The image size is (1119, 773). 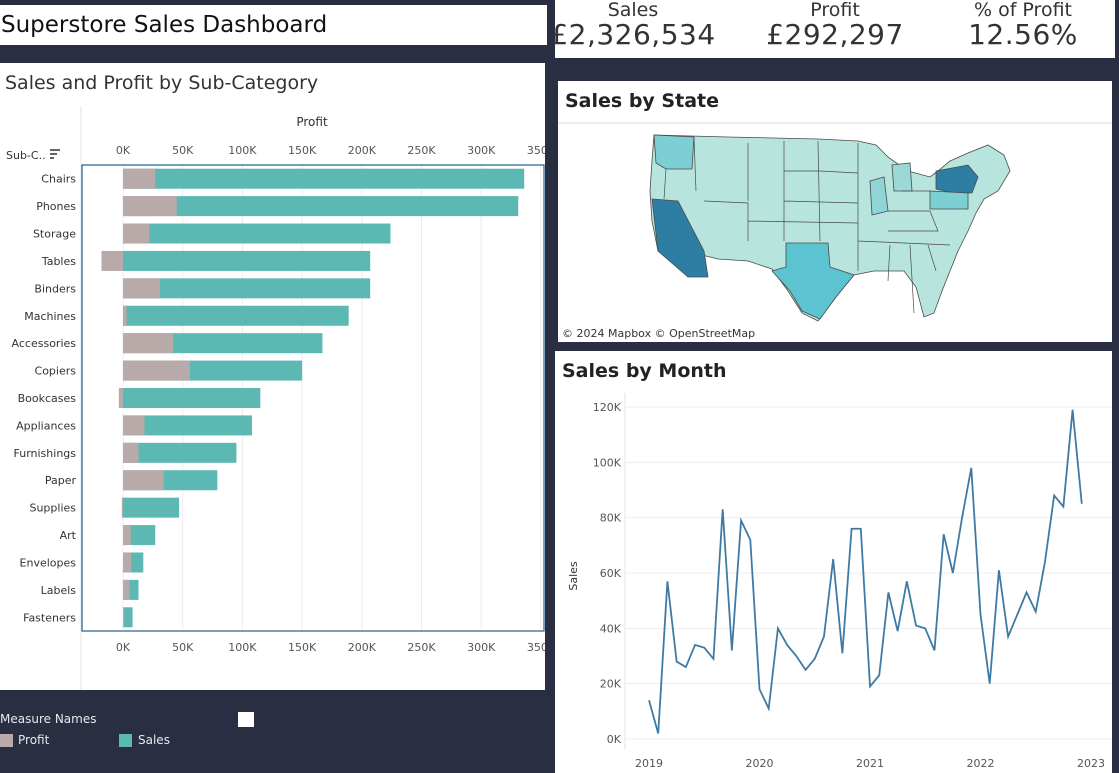 I want to click on bar-x-tick-top: 150K, so click(x=302, y=150).